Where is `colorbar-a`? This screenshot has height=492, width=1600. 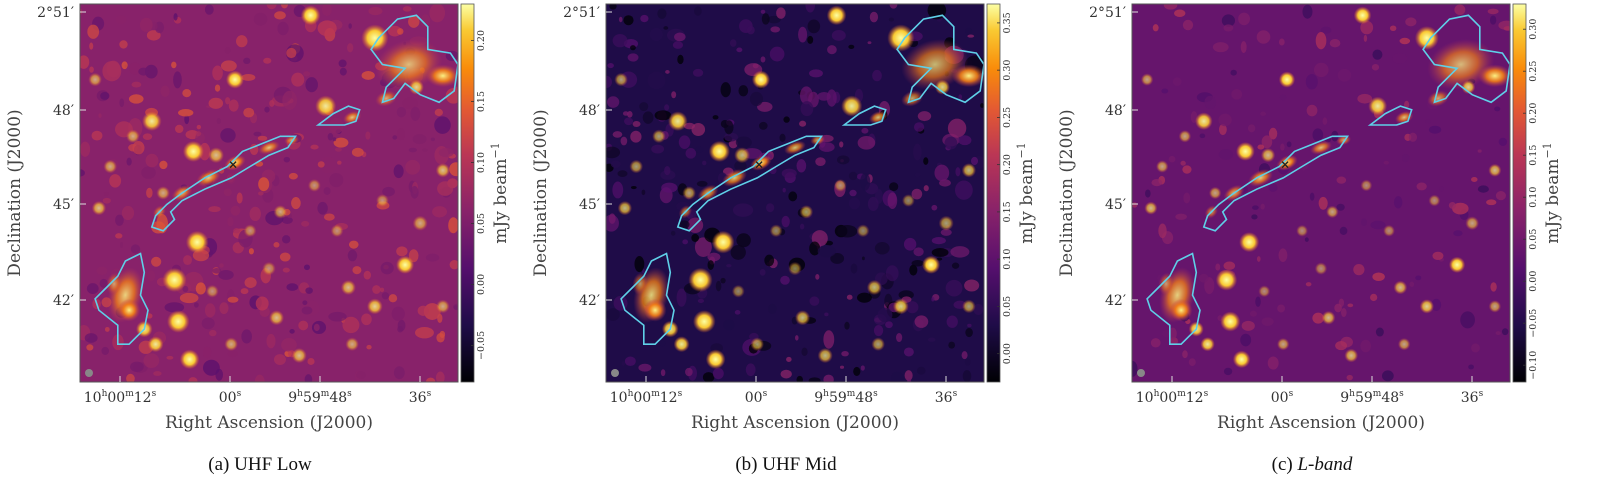 colorbar-a is located at coordinates (467, 193).